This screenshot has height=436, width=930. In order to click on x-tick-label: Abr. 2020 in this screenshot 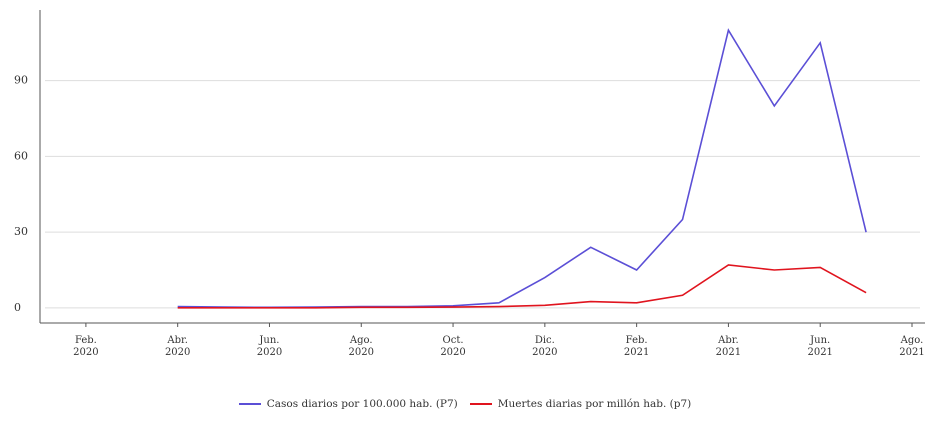, I will do `click(177, 346)`.